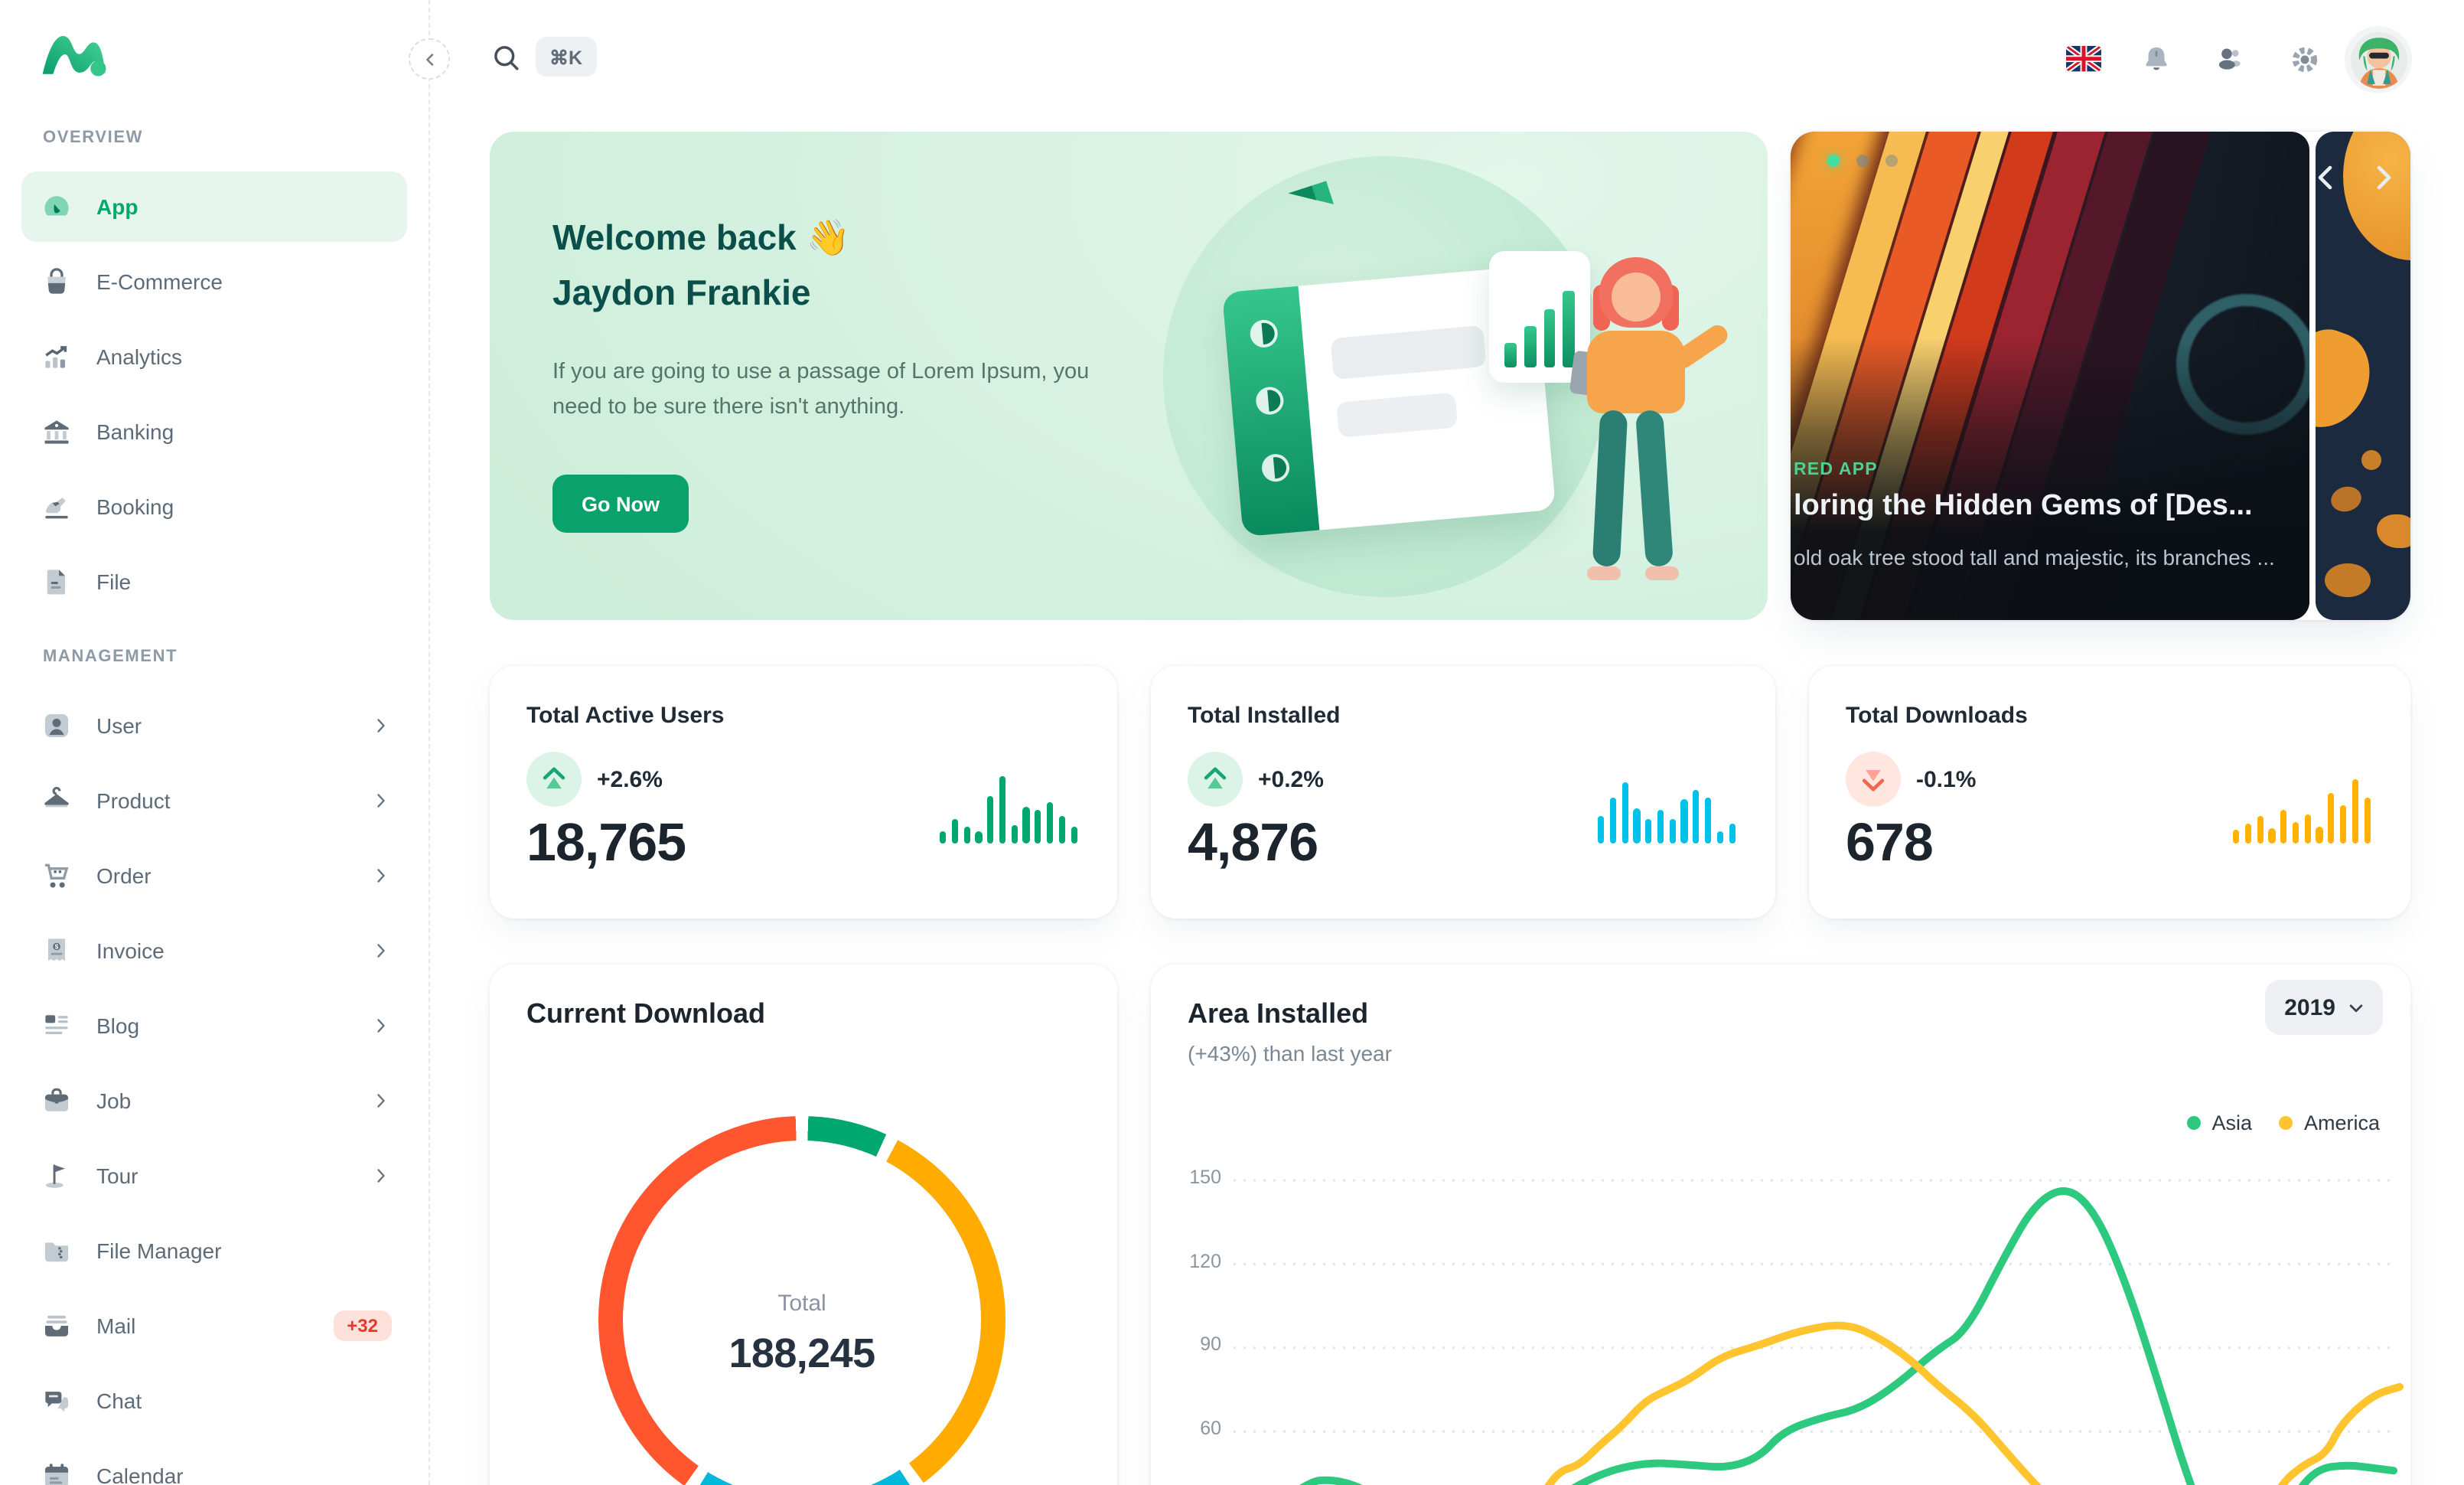 The width and height of the screenshot is (2464, 1485). I want to click on stat-delta: +2.6%, so click(630, 780).